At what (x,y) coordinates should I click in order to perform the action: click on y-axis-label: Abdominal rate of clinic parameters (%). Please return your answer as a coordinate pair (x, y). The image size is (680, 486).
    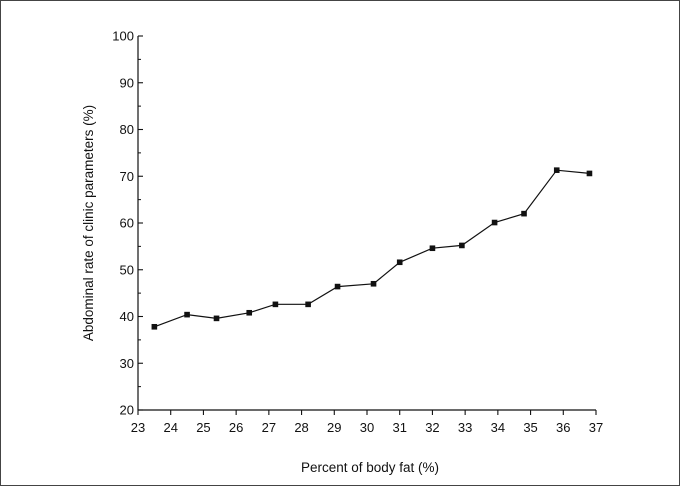
    Looking at the image, I should click on (88, 223).